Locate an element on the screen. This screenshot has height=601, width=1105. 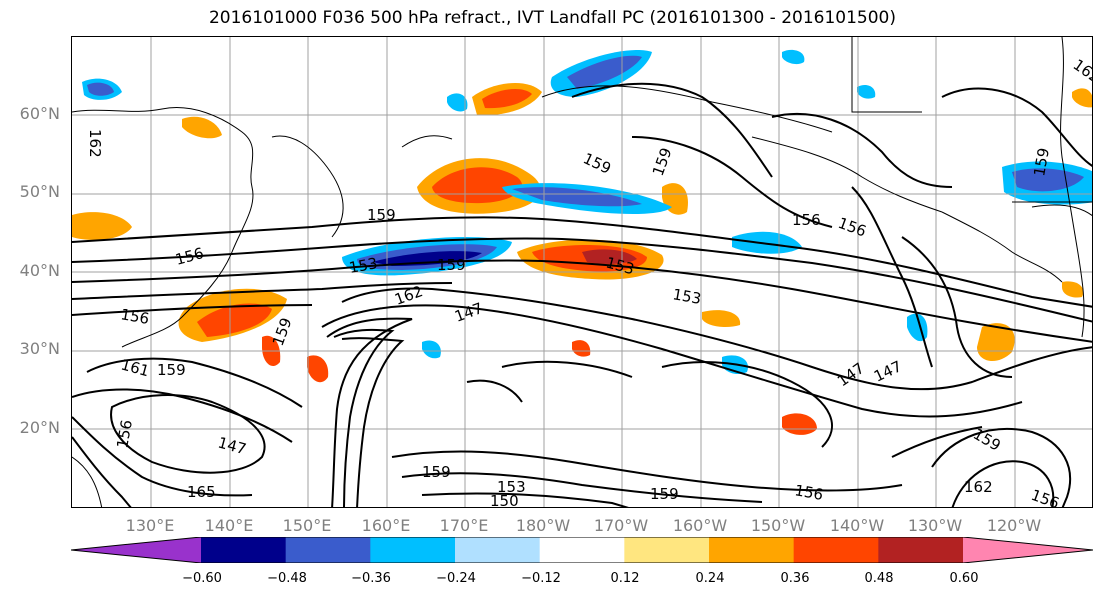
contour-label: 165 is located at coordinates (201, 492).